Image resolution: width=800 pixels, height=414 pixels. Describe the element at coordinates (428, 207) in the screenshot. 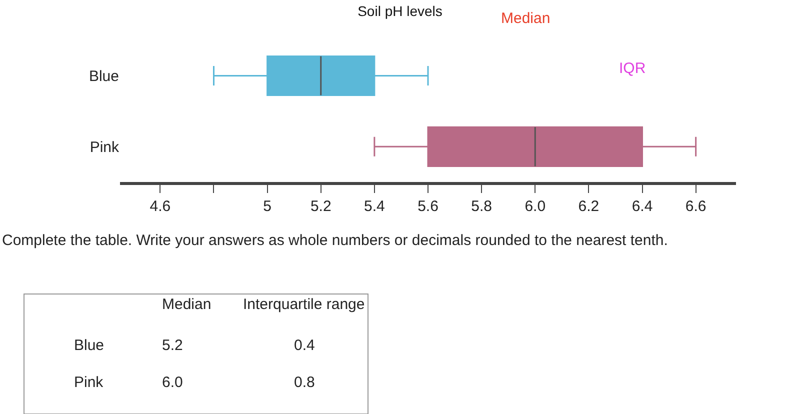

I see `x-tick-label: 5.6` at that location.